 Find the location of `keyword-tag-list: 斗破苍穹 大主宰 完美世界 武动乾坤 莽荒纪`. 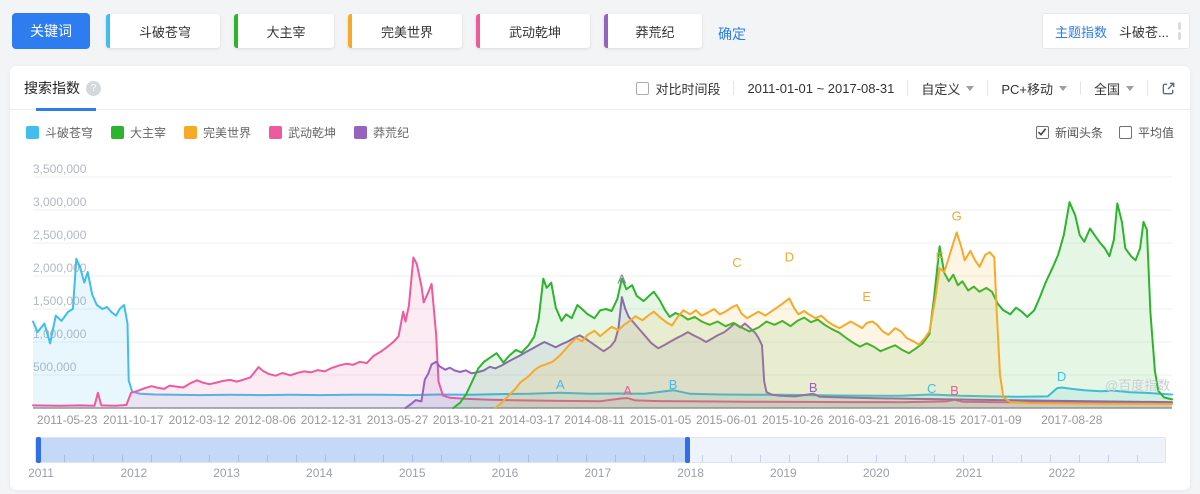

keyword-tag-list: 斗破苍穹 大主宰 完美世界 武动乾坤 莽荒纪 is located at coordinates (404, 31).